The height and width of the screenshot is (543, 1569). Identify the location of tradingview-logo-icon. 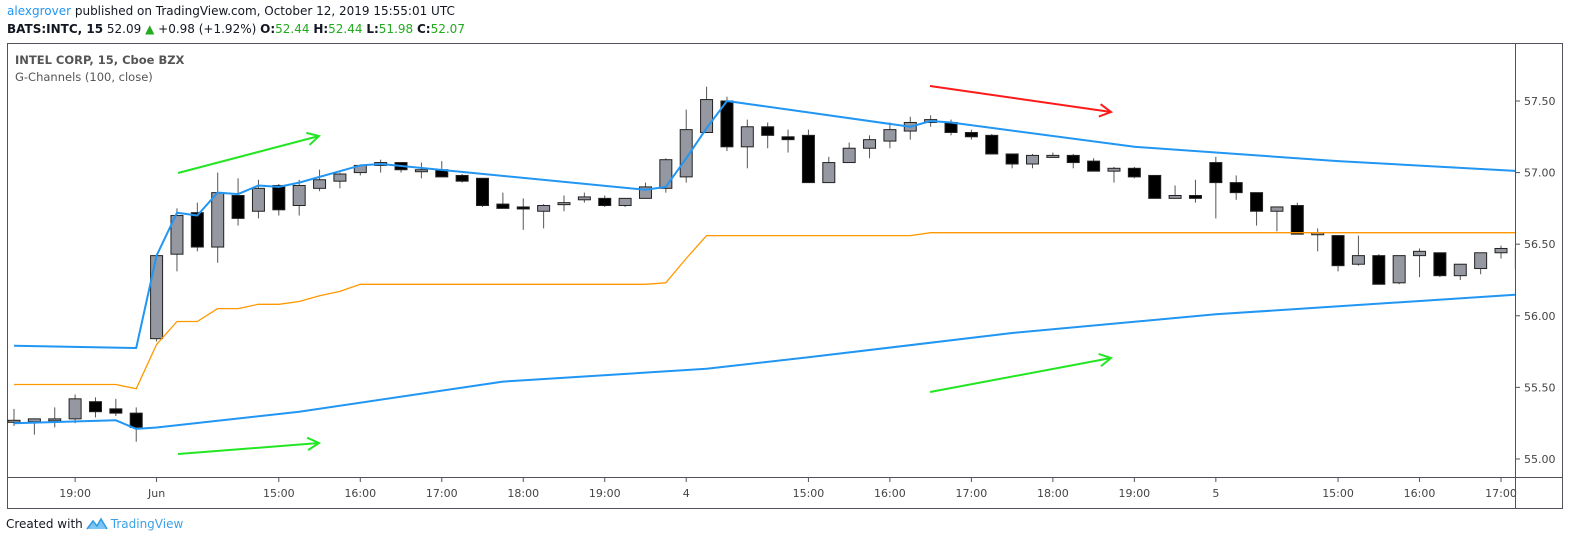
(97, 523).